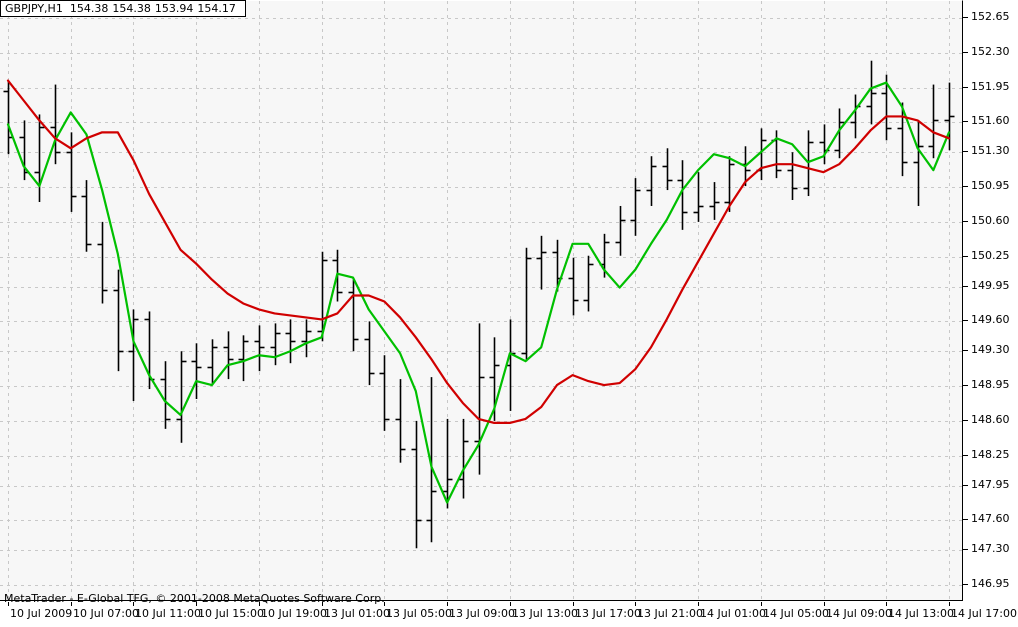  What do you see at coordinates (990, 121) in the screenshot?
I see `price-axis-label: 151.60` at bounding box center [990, 121].